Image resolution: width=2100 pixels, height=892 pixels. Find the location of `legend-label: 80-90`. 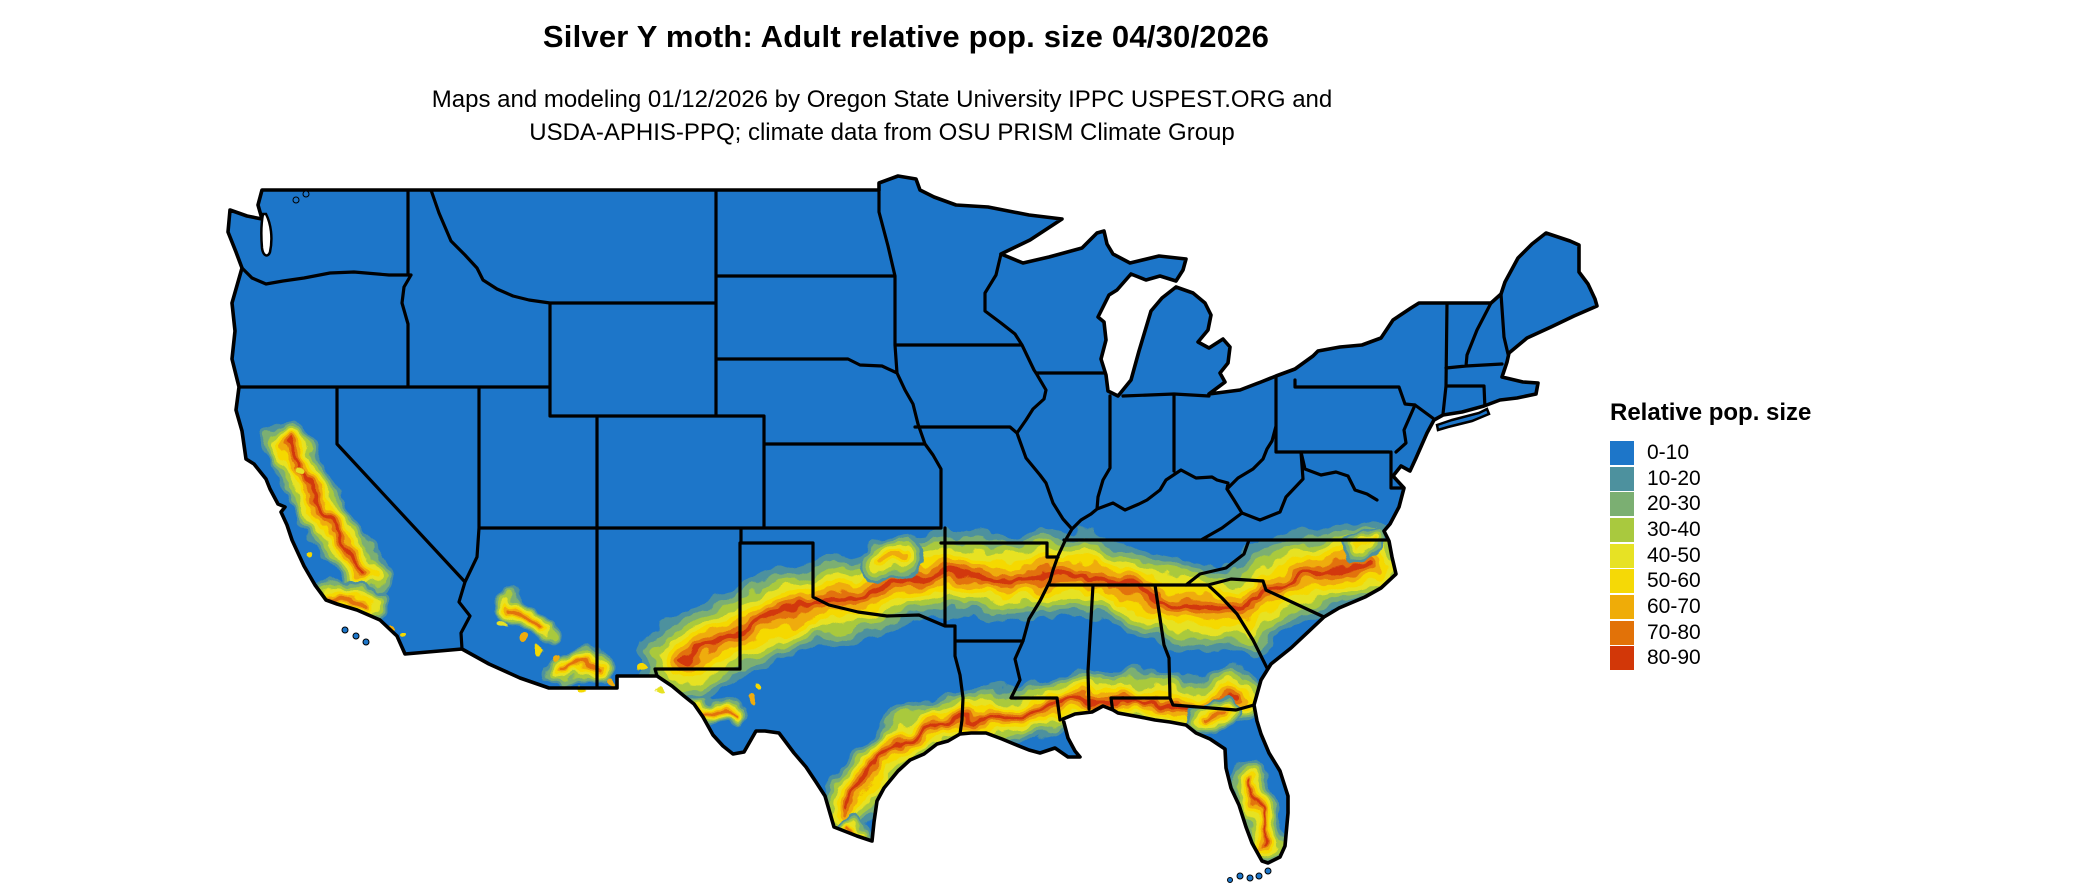

legend-label: 80-90 is located at coordinates (1674, 658).